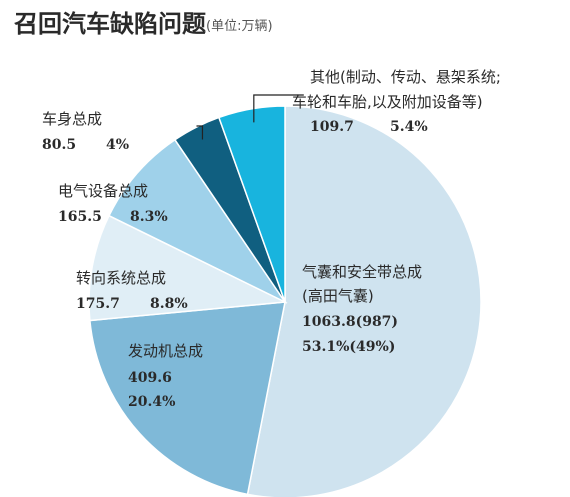 This screenshot has width=570, height=497. I want to click on pie-slice-engine, so click(187, 398).